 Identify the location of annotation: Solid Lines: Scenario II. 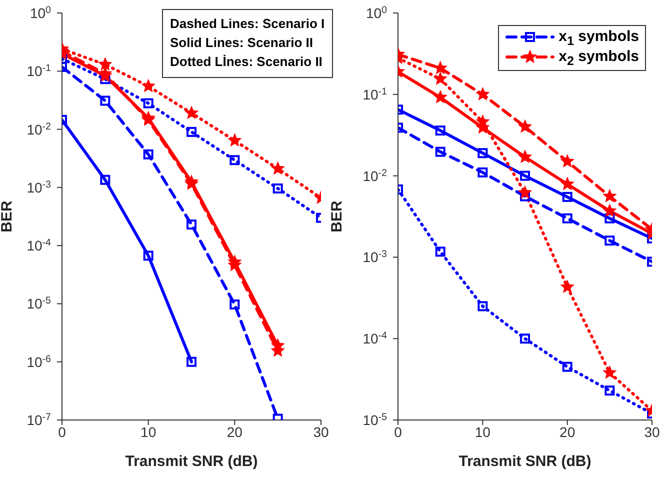
(242, 43).